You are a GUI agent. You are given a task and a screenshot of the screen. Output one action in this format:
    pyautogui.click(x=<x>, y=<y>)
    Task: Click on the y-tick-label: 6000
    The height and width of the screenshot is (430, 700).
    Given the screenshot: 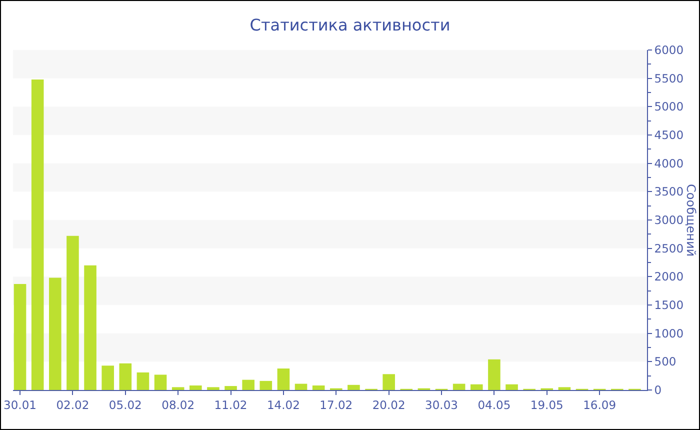 What is the action you would take?
    pyautogui.click(x=669, y=50)
    